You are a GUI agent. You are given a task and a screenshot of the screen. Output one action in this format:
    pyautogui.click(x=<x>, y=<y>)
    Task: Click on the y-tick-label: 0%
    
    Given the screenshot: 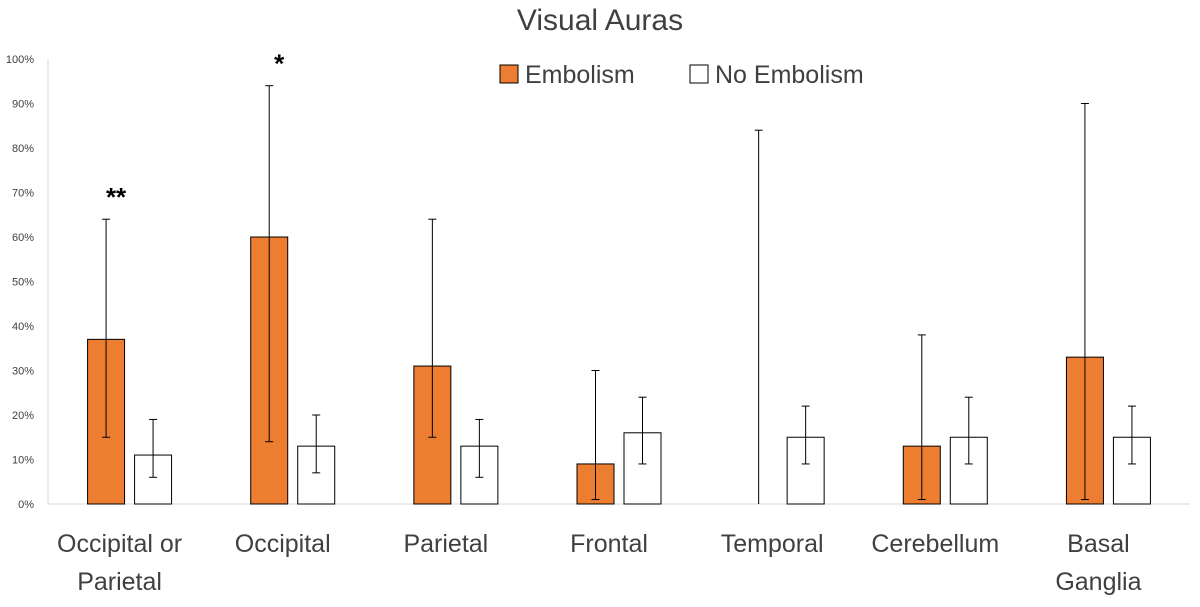 What is the action you would take?
    pyautogui.click(x=26, y=505)
    